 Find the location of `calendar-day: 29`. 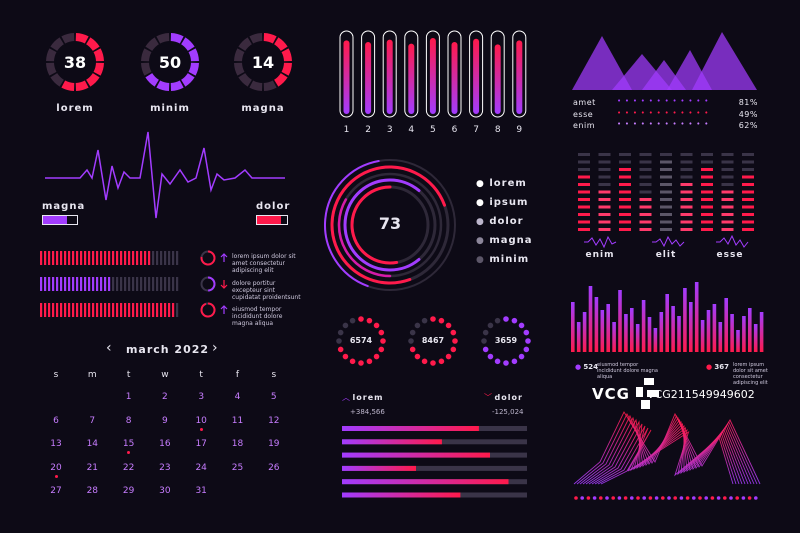

calendar-day: 29 is located at coordinates (128, 491).